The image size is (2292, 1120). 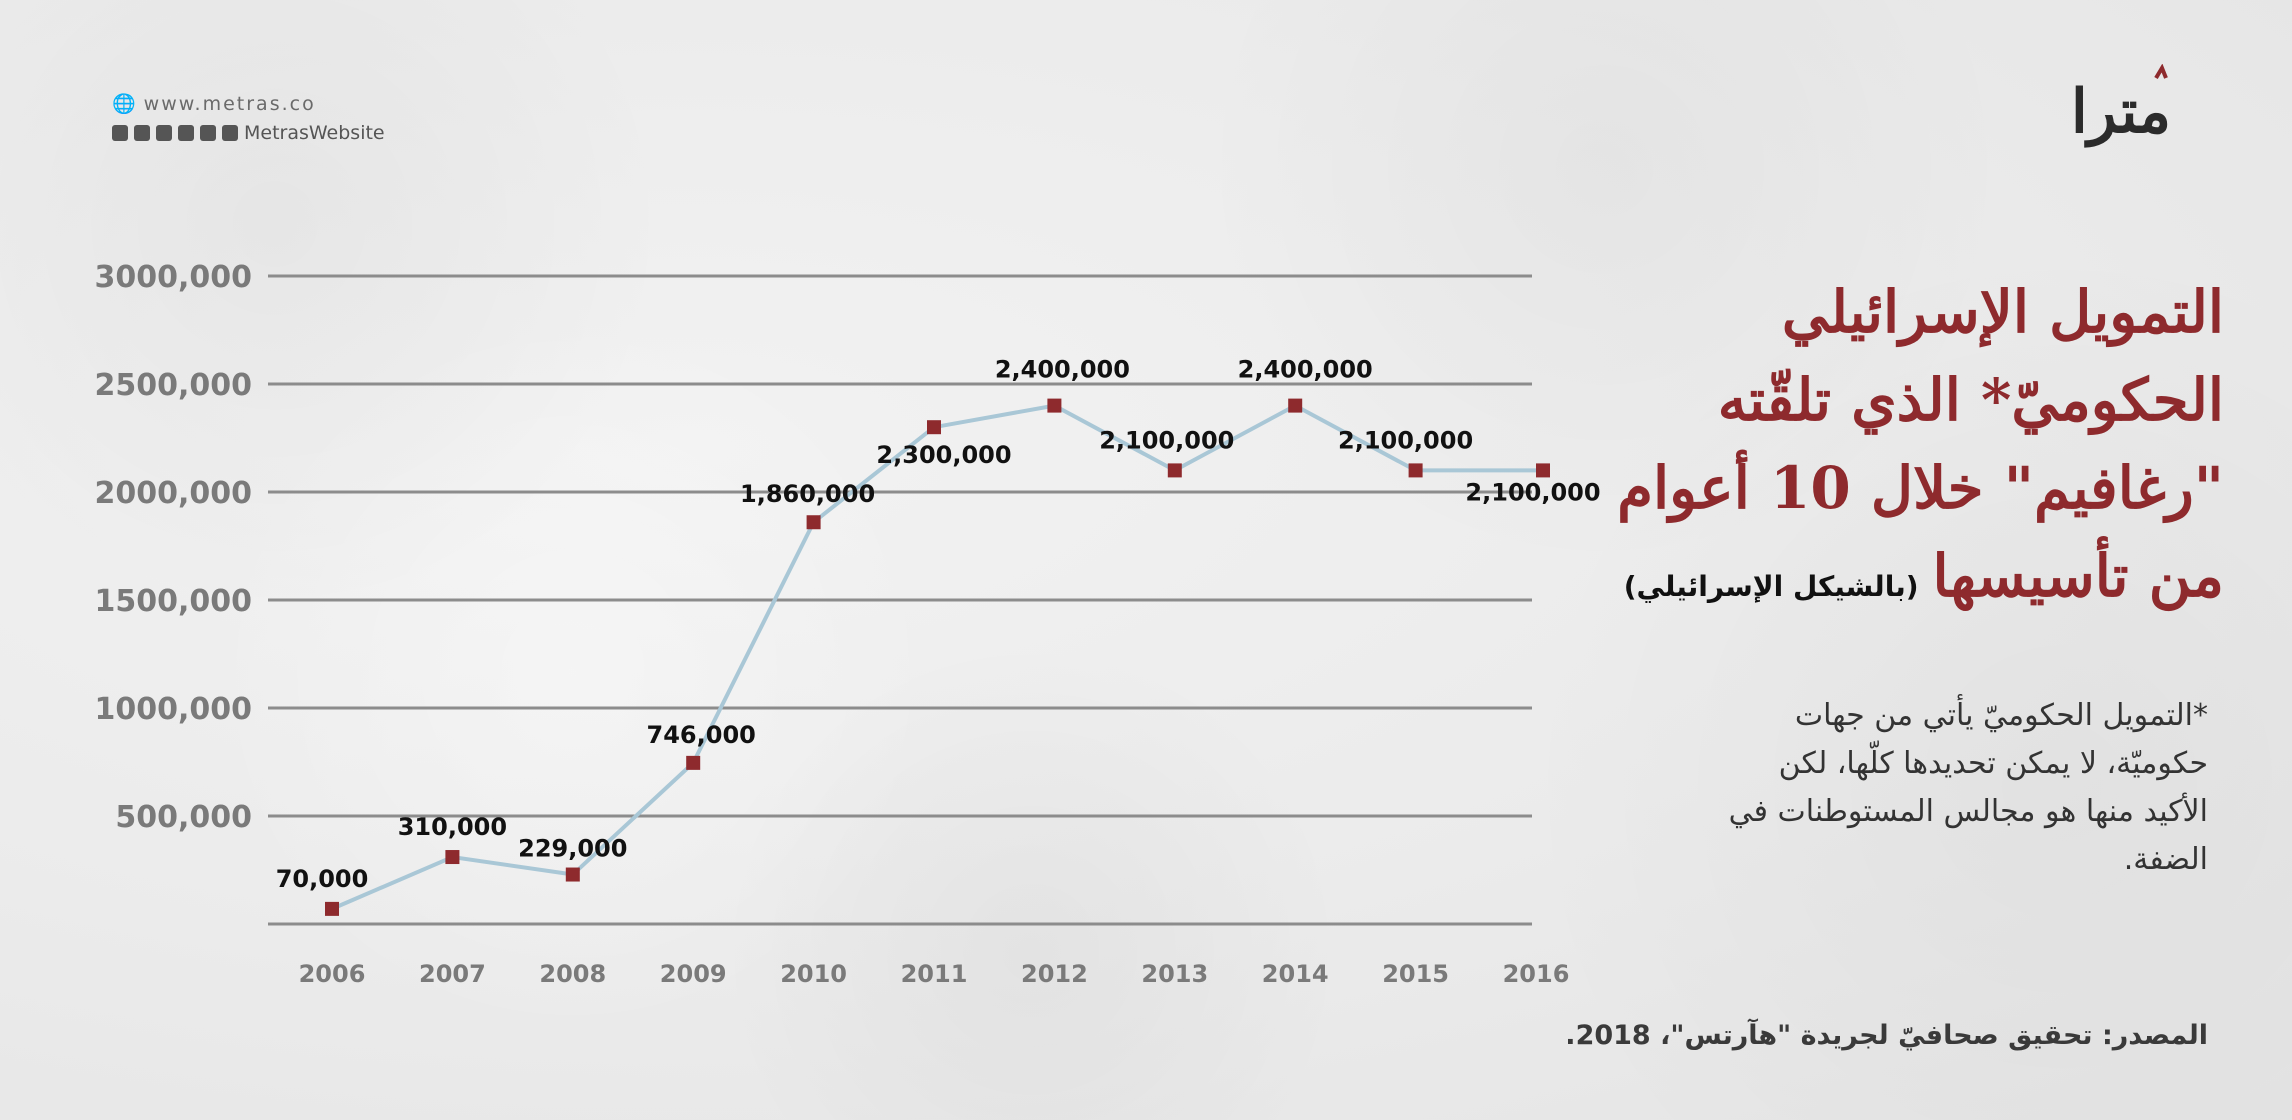 What do you see at coordinates (1968, 811) in the screenshot?
I see `note-line-3: الأكيد منها هو مجالس المستوطنات في` at bounding box center [1968, 811].